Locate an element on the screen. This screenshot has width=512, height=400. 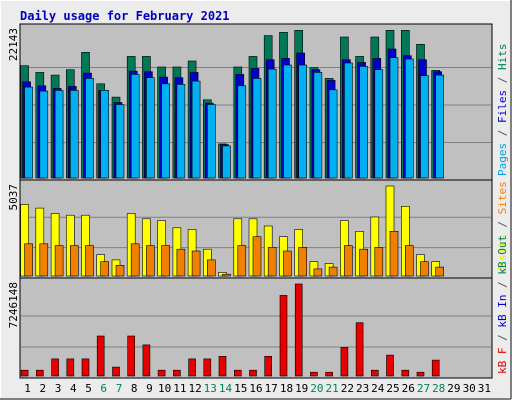
chart-title: Daily usage for February 2021 is located at coordinates (125, 16).